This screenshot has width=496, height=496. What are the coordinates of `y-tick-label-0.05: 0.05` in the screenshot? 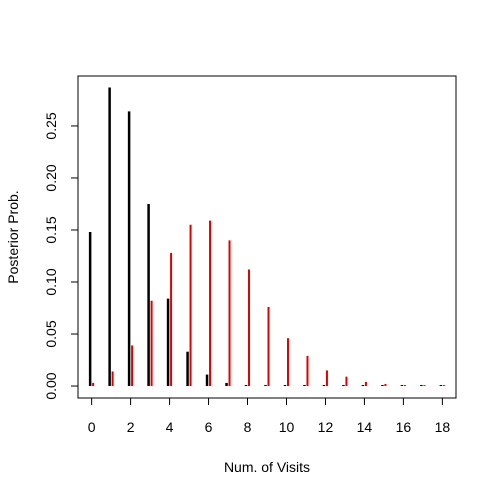 It's located at (51, 333).